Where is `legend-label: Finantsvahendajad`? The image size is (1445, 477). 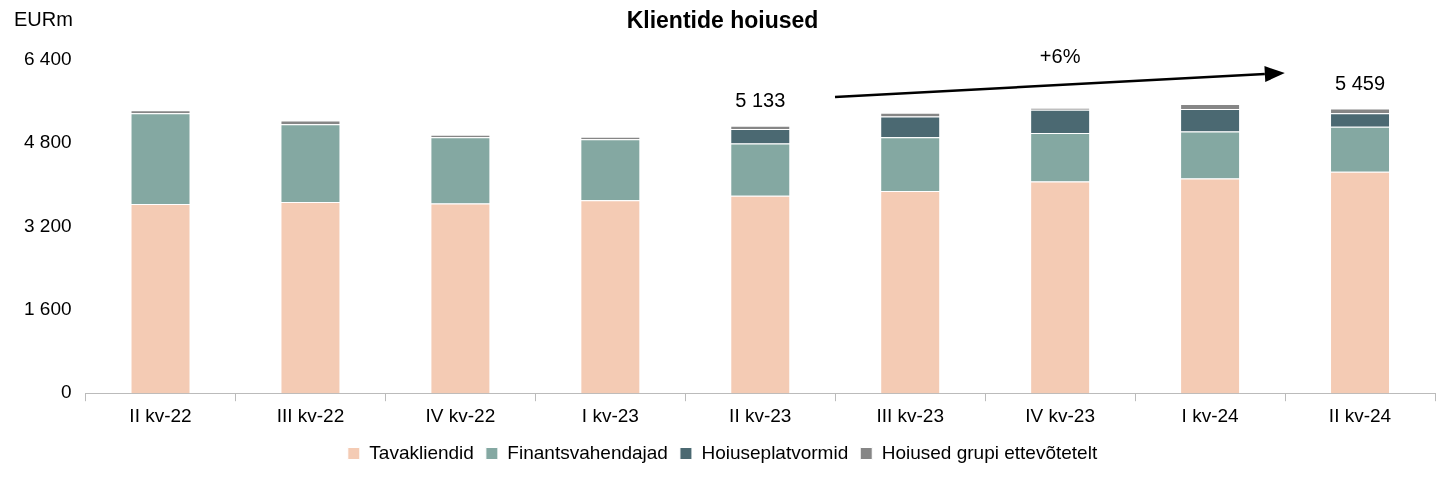
legend-label: Finantsvahendajad is located at coordinates (587, 452).